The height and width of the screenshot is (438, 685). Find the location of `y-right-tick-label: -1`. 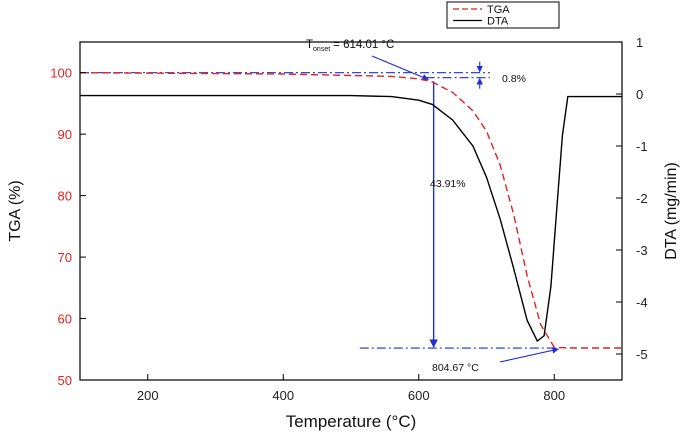

y-right-tick-label: -1 is located at coordinates (642, 146).